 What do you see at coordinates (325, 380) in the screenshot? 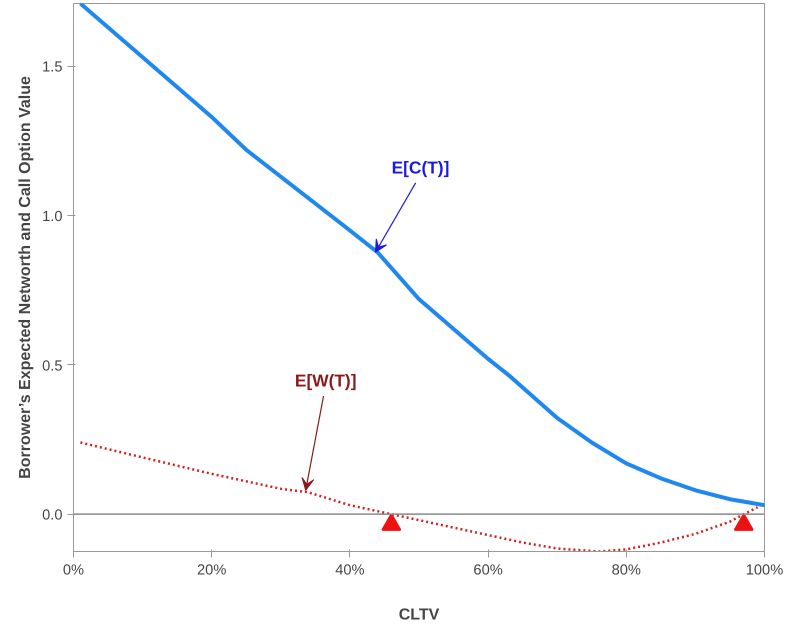
I see `annotation: E[W(T)]` at bounding box center [325, 380].